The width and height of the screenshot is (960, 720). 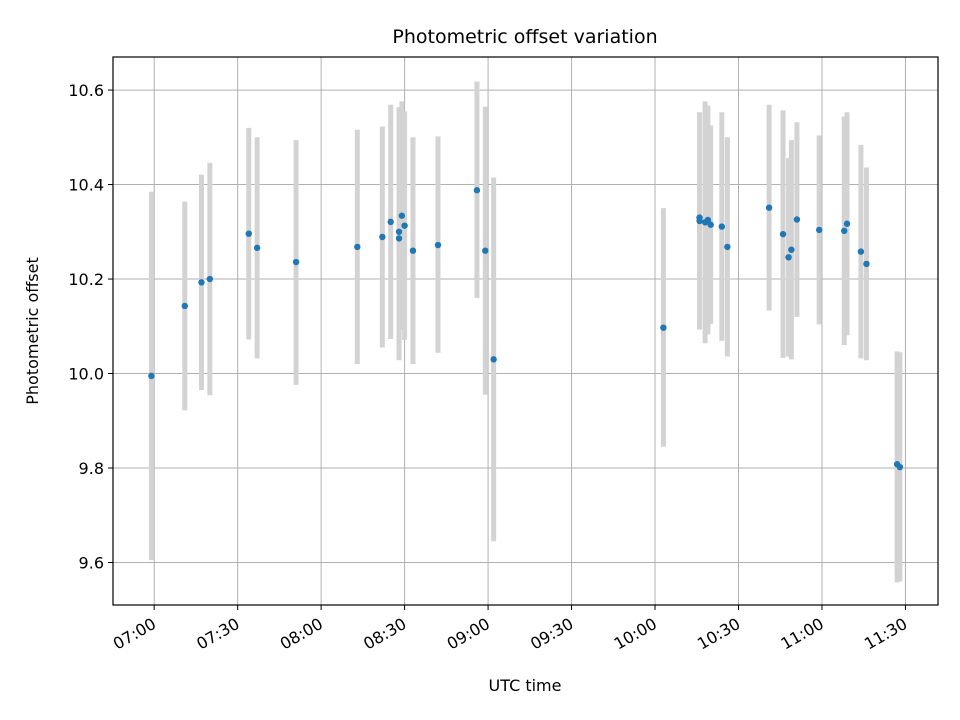 I want to click on y-tick-label: 10.0, so click(x=86, y=374).